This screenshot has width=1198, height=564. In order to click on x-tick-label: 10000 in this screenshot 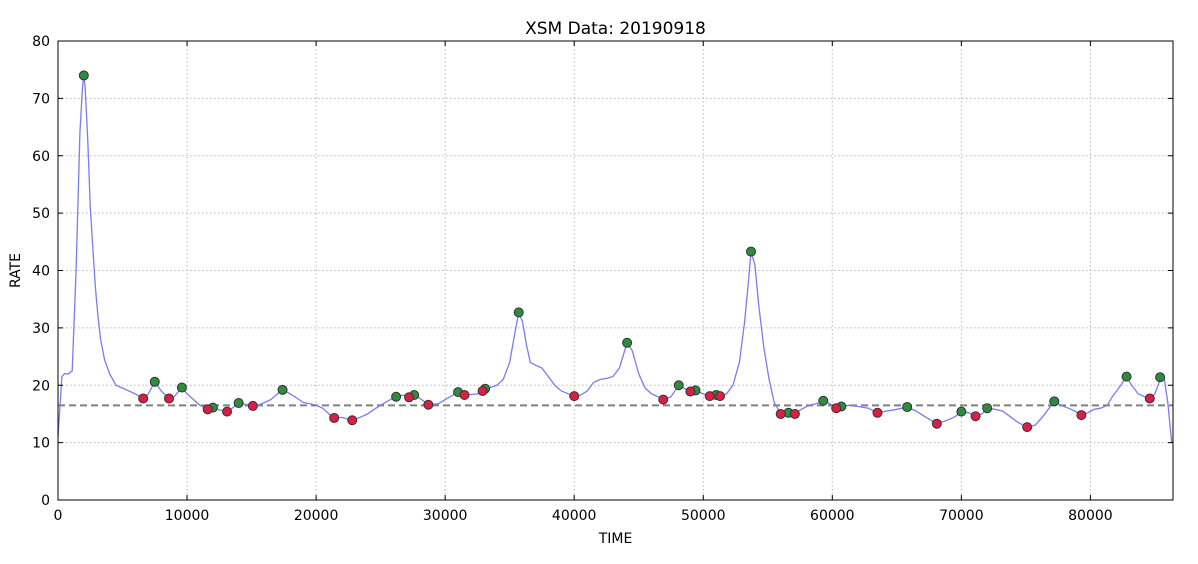, I will do `click(187, 516)`.